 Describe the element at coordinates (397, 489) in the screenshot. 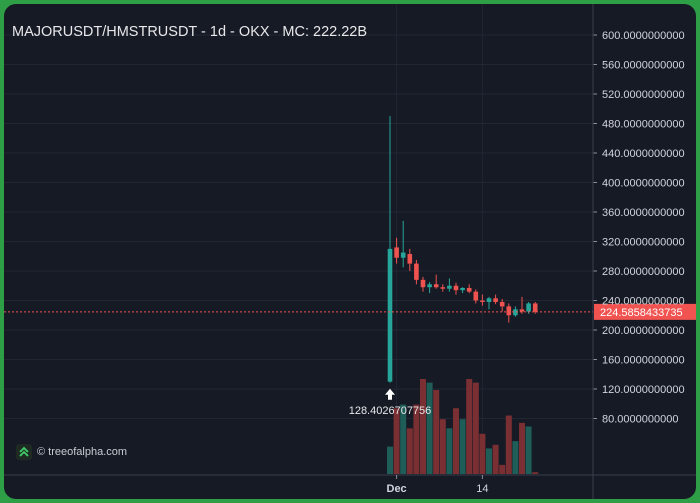

I see `x-tick-label: Dec` at that location.